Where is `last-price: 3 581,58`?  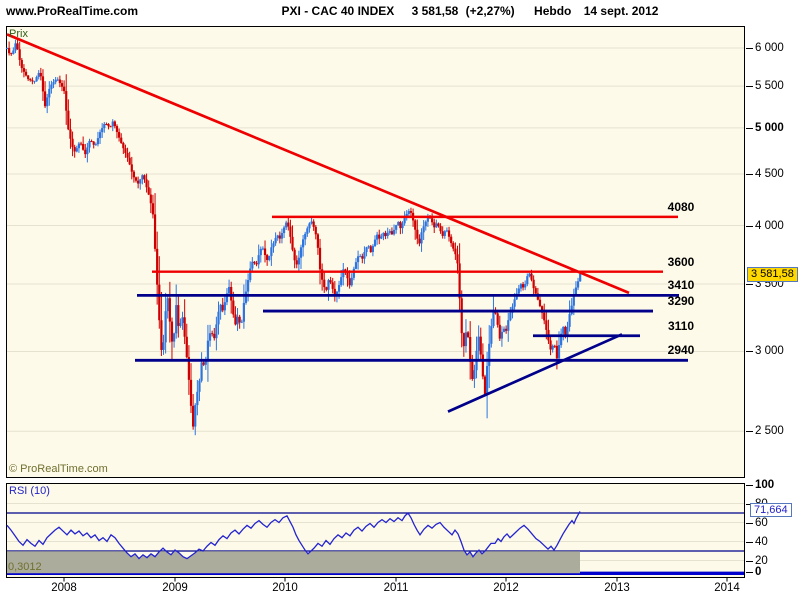
last-price: 3 581,58 is located at coordinates (435, 11).